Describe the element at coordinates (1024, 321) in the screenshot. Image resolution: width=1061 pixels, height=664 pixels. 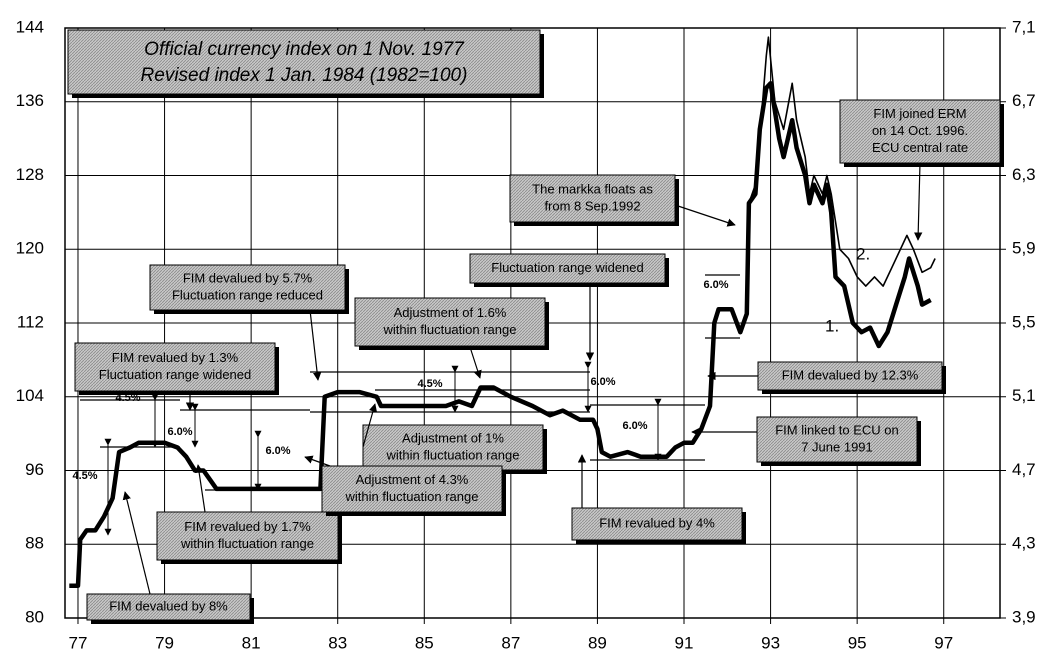
I see `y2-tick-label: 5,5` at that location.